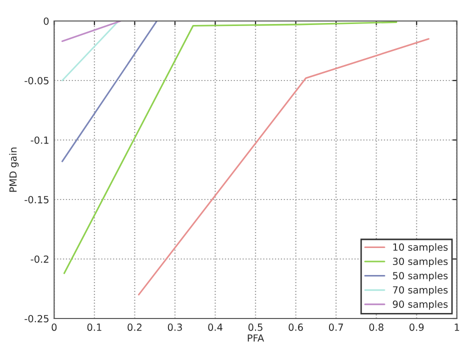 This screenshot has width=471, height=350. Describe the element at coordinates (94, 327) in the screenshot. I see `x-tick-label: 0.1` at that location.